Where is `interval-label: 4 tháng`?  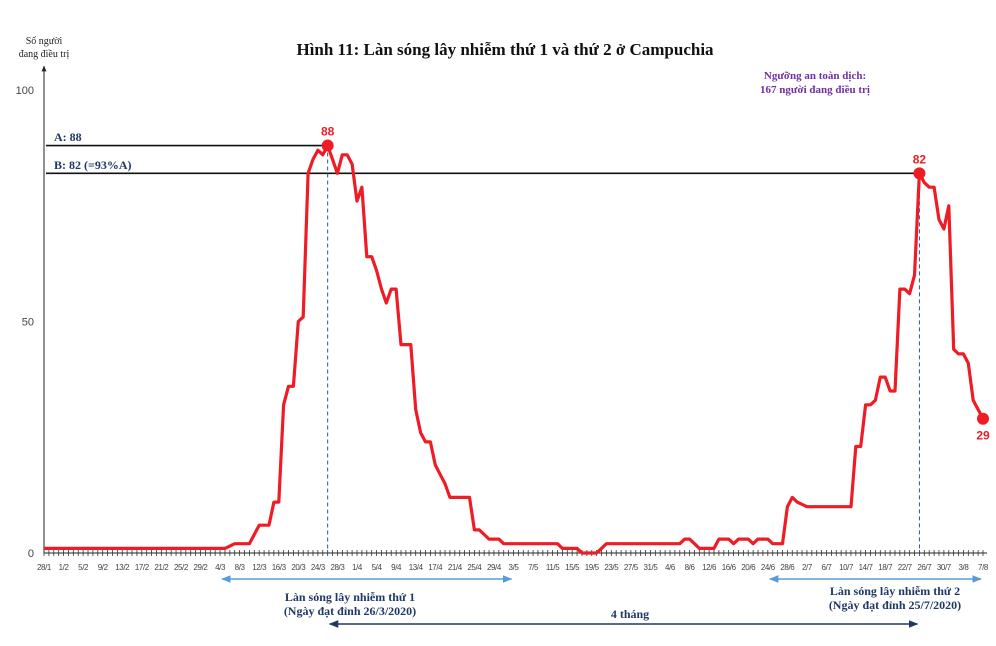
interval-label: 4 tháng is located at coordinates (630, 614).